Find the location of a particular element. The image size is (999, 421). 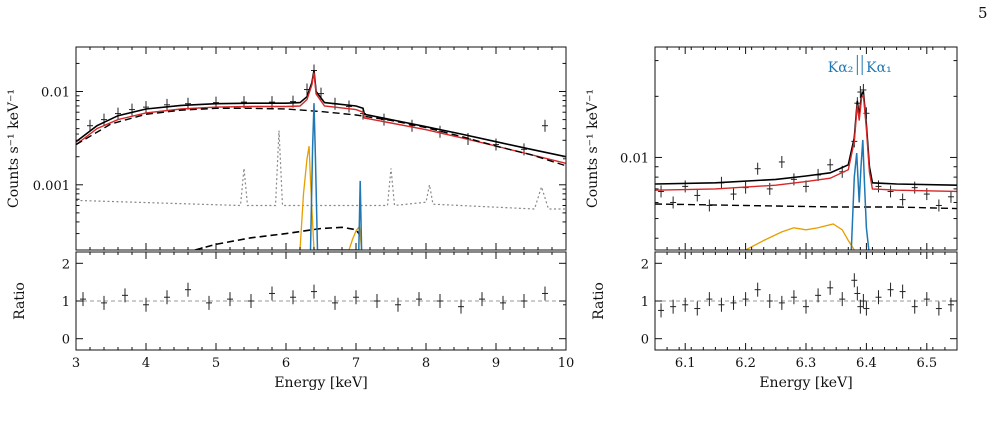

left-ratio-group is located at coordinates (321, 301).